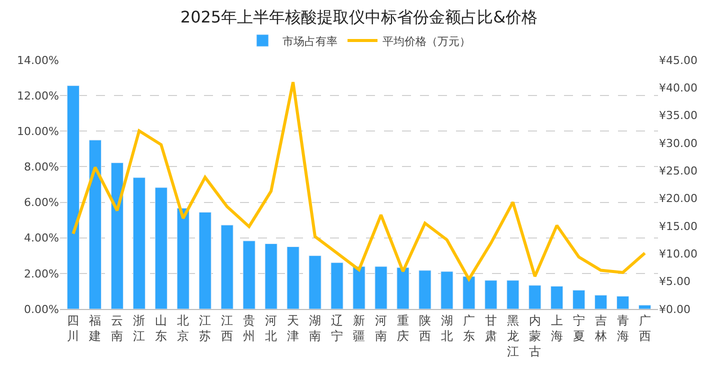 This screenshot has width=718, height=371. What do you see at coordinates (249, 328) in the screenshot?
I see `x-tick-label: 贵州` at bounding box center [249, 328].